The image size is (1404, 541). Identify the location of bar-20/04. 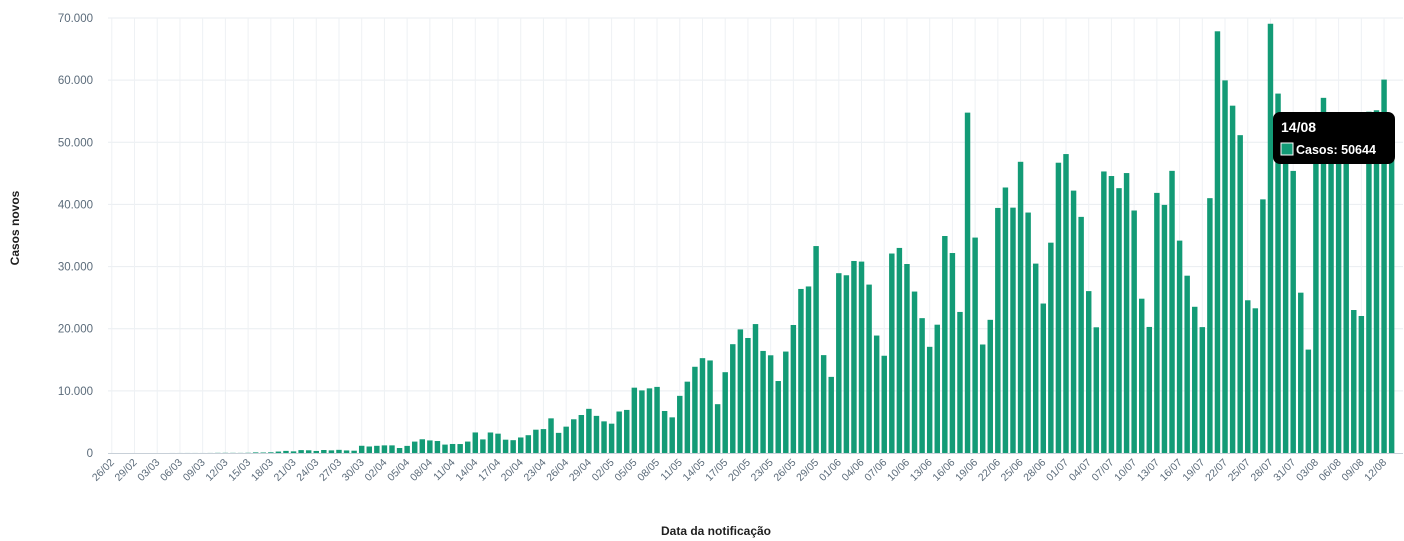
(521, 445).